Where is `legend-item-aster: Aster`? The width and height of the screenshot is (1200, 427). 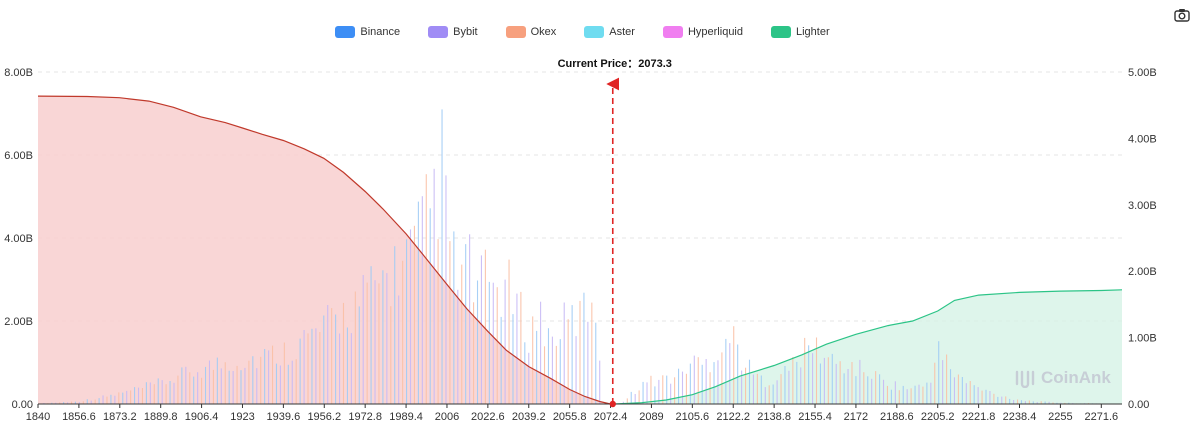 legend-item-aster: Aster is located at coordinates (609, 32).